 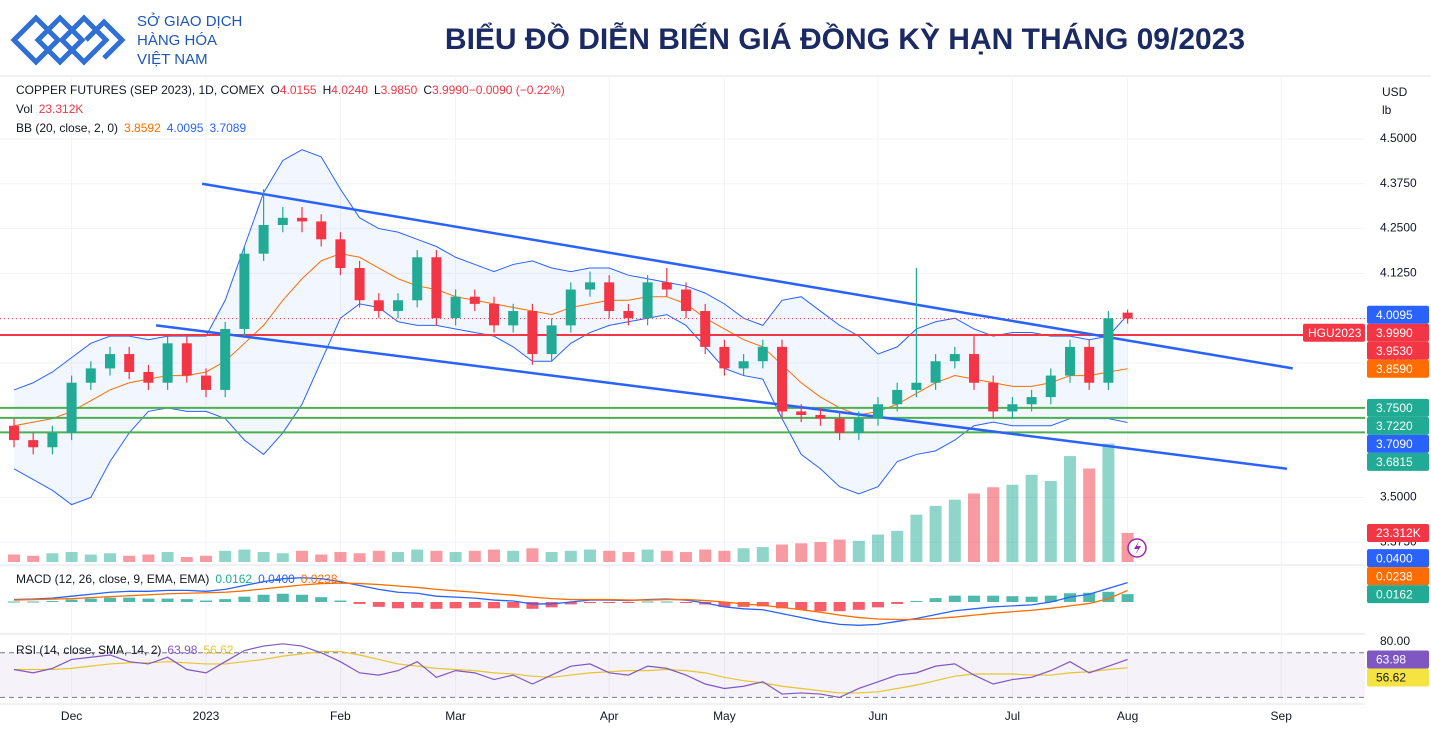 I want to click on price-tag-label: 4.0095, so click(x=1394, y=315).